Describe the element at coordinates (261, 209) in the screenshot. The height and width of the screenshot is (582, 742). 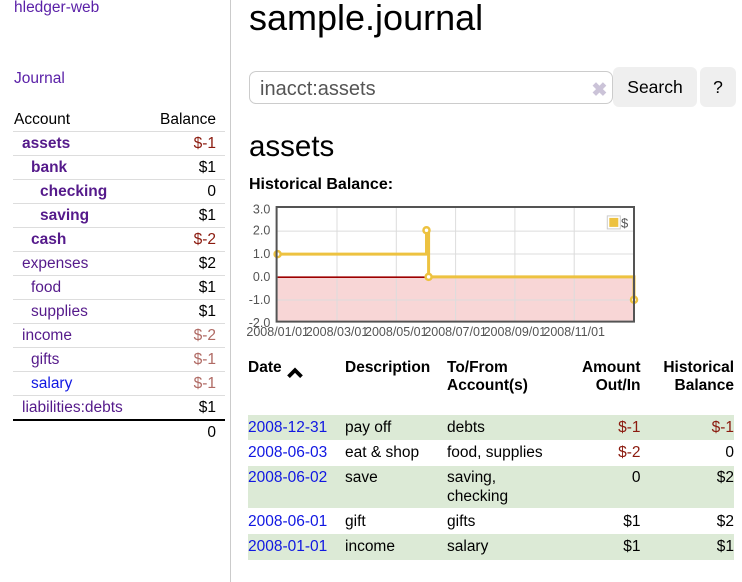
I see `svg-text: 3.0` at that location.